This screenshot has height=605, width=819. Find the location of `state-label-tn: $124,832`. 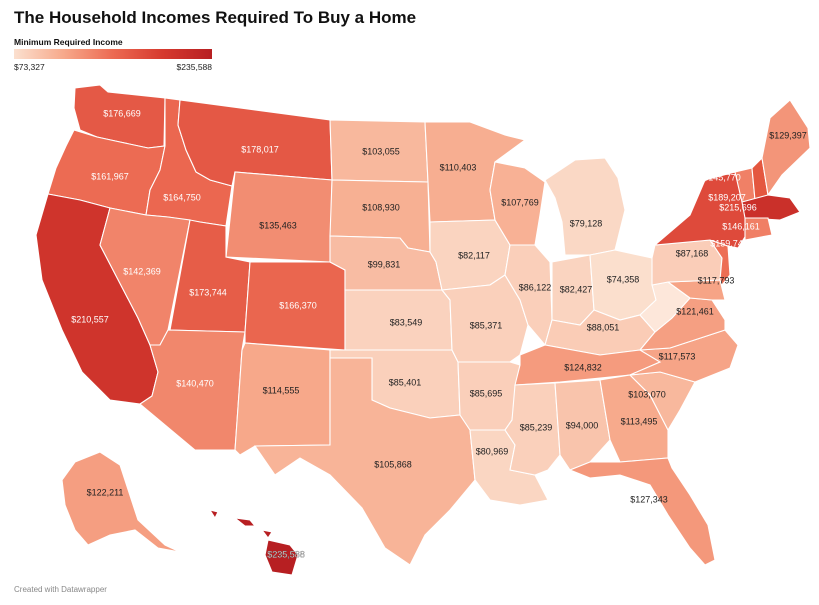

state-label-tn: $124,832 is located at coordinates (583, 367).